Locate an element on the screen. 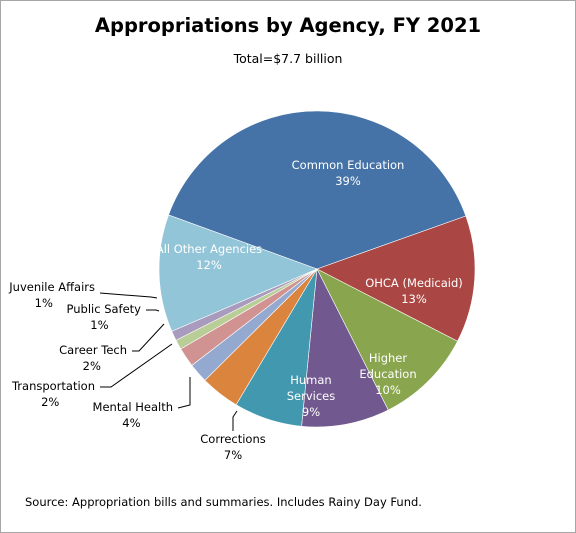 This screenshot has width=576, height=533. leader-line-public-safety is located at coordinates (153, 310).